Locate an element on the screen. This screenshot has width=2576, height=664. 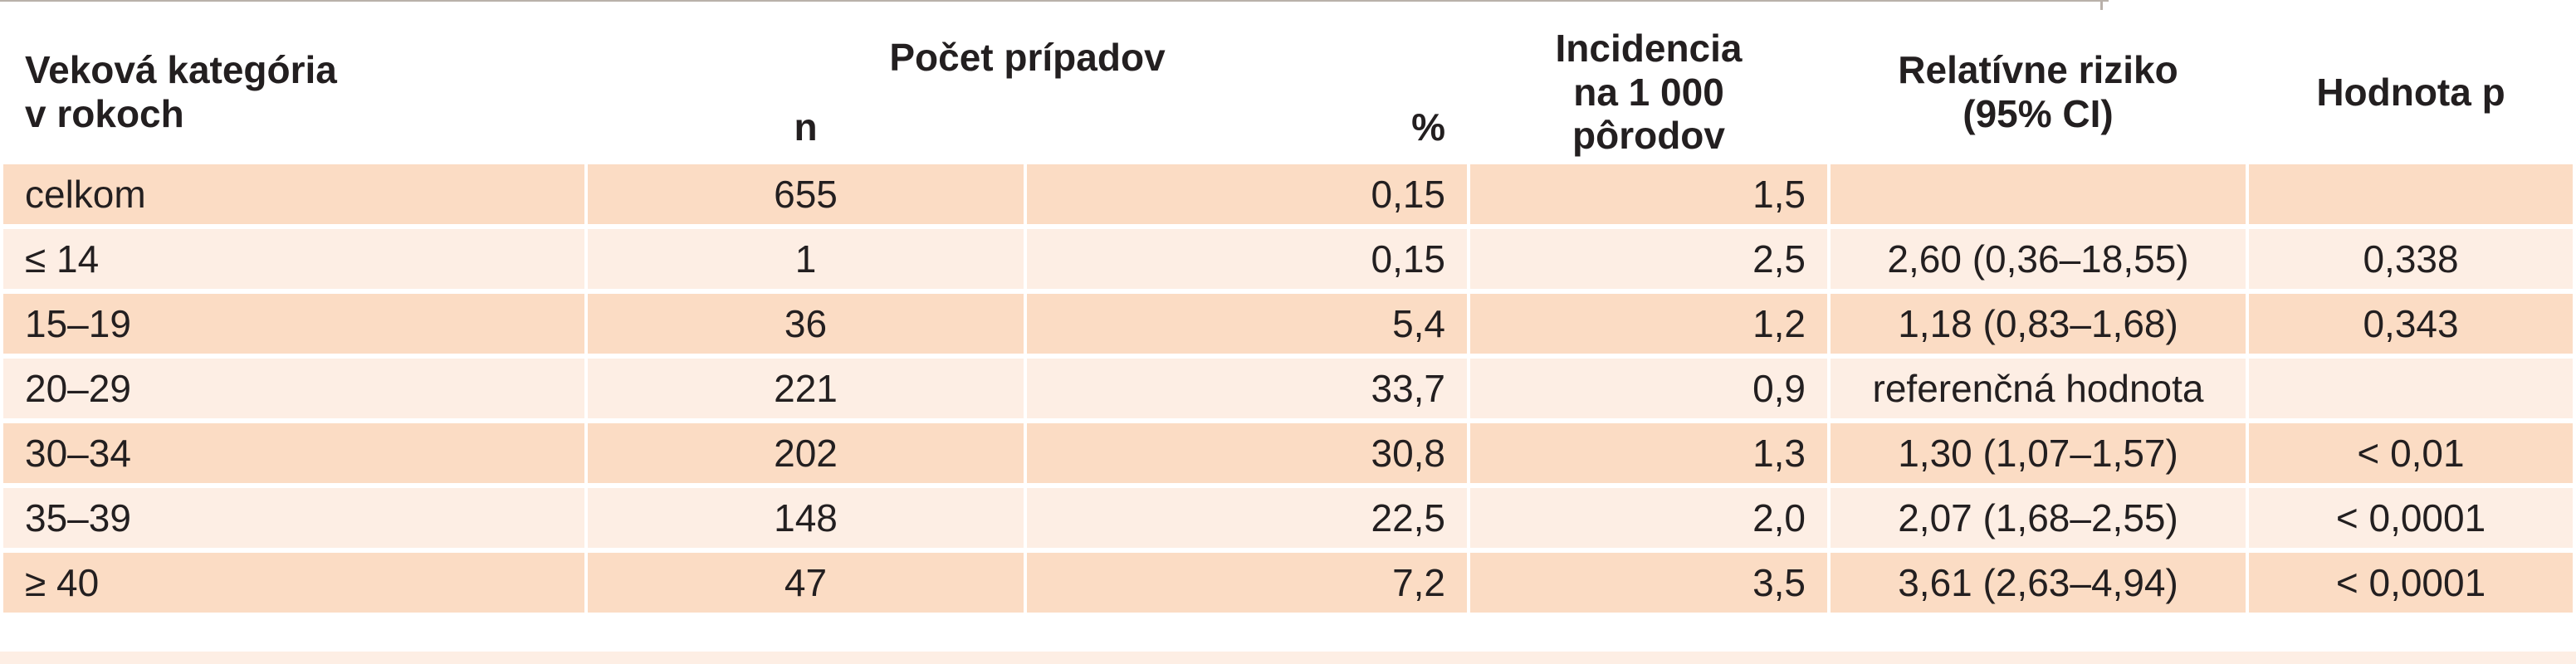
cell-age: ≤ 14 is located at coordinates (293, 259).